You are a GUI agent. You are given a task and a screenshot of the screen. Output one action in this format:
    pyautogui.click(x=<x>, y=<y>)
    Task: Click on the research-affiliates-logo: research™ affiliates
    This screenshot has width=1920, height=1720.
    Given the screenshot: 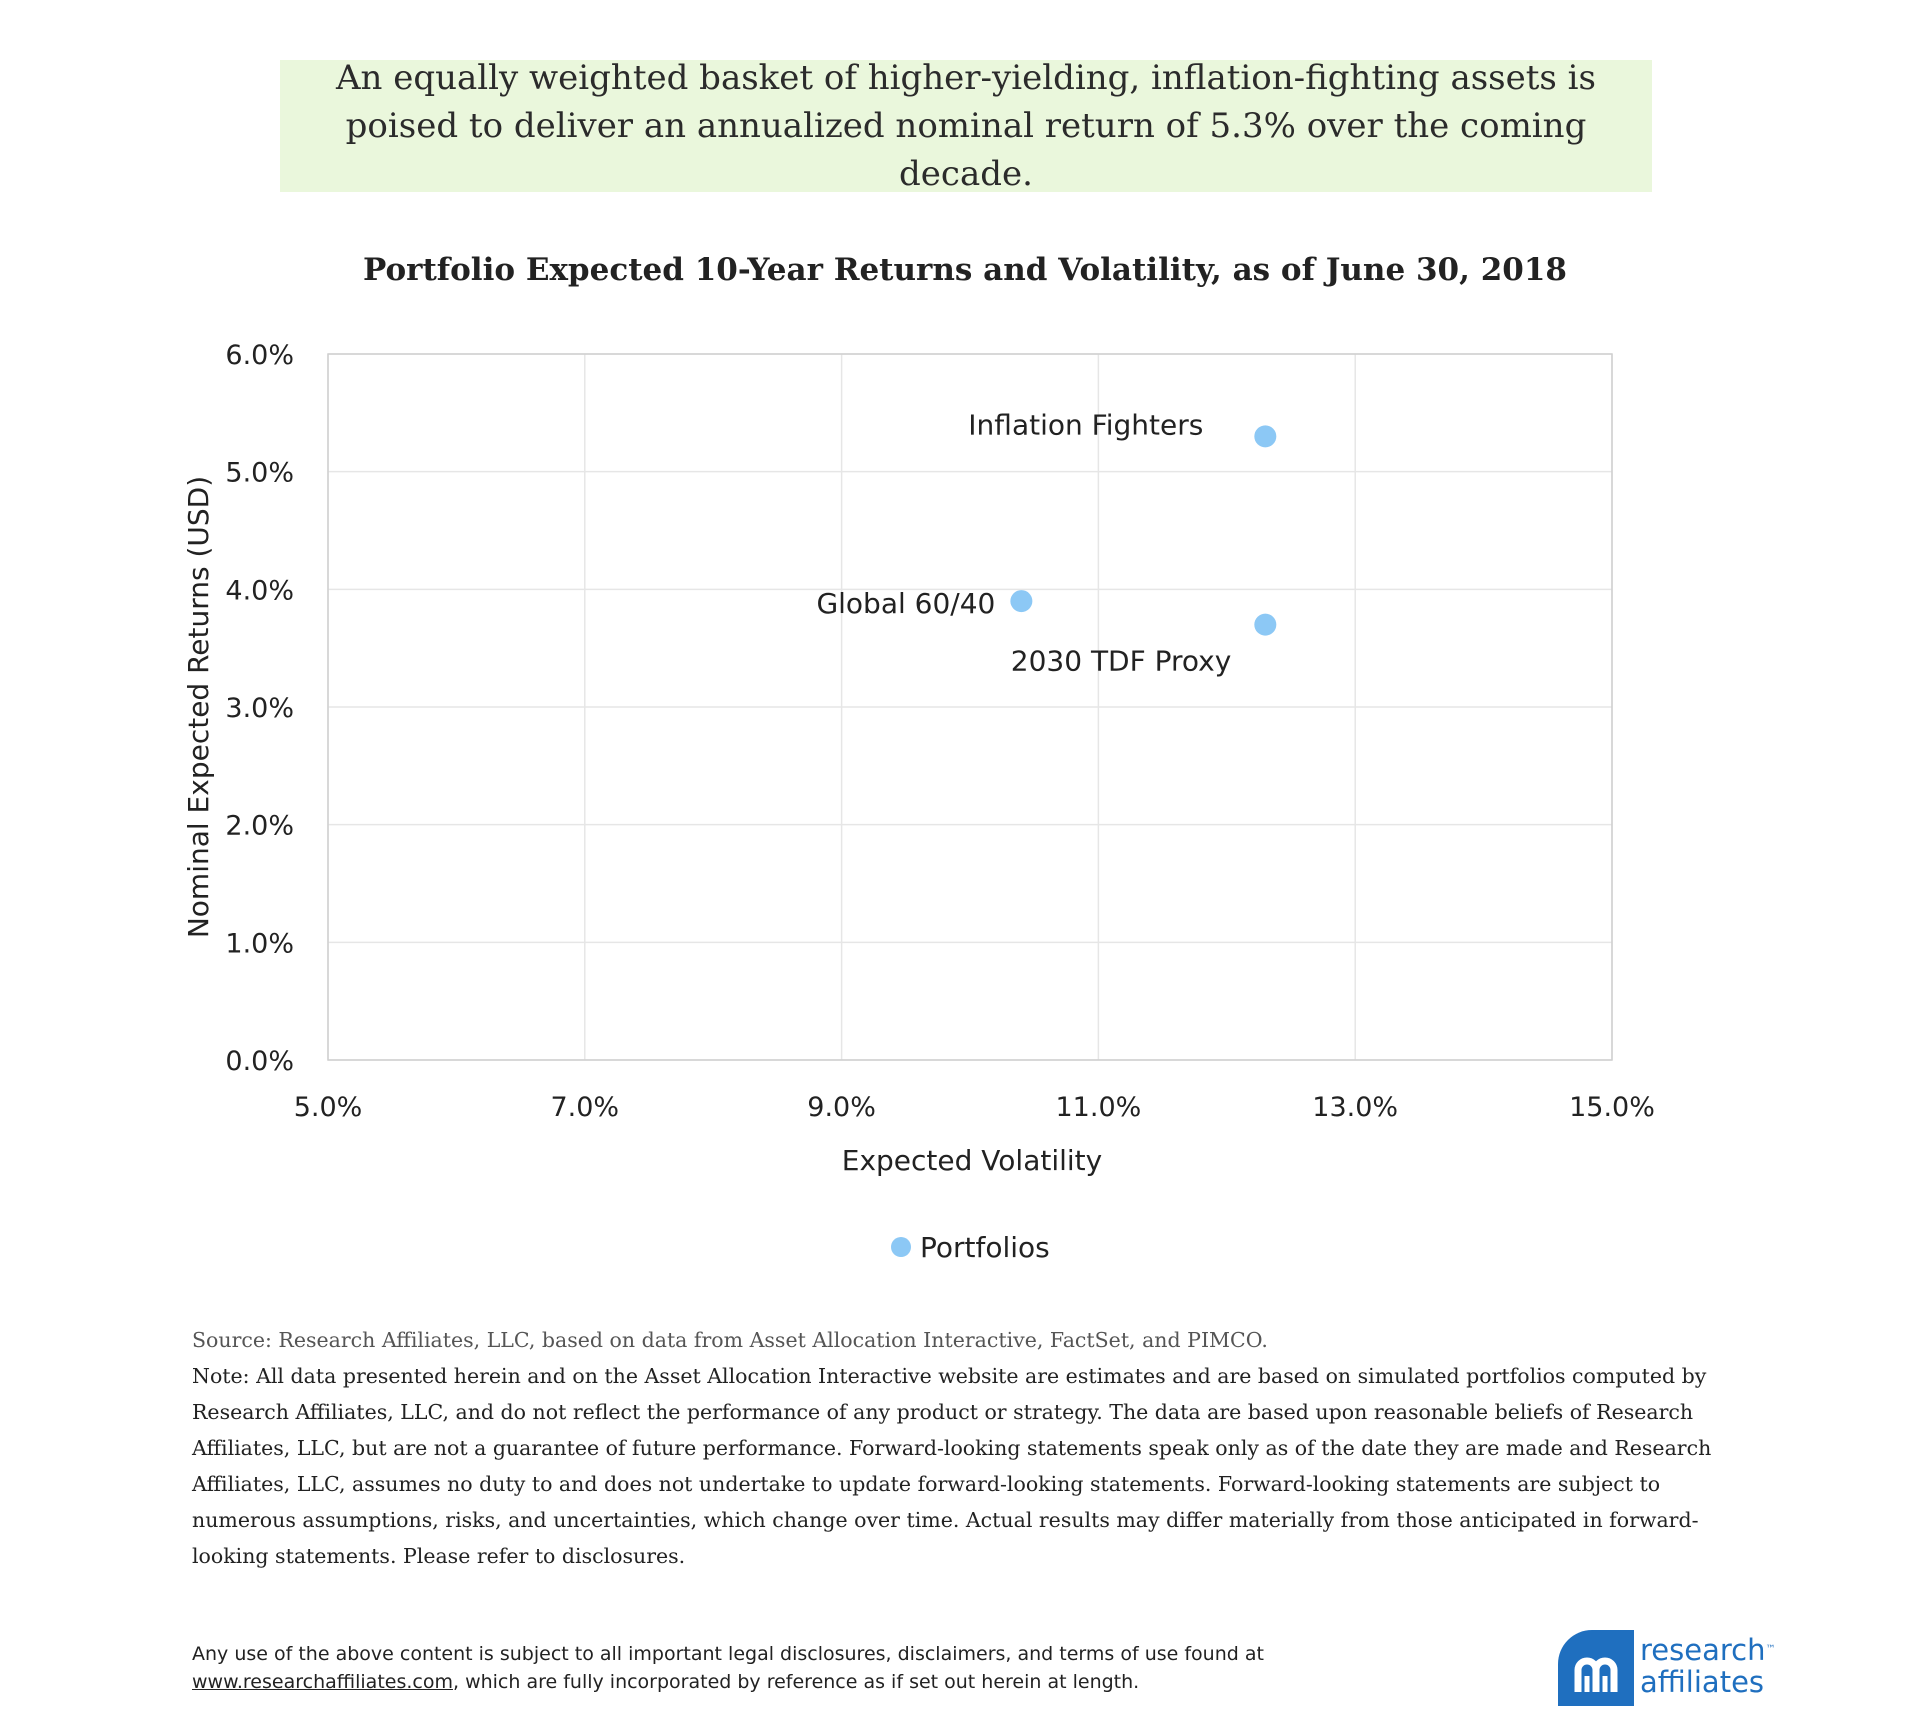 What is the action you would take?
    pyautogui.click(x=1668, y=1668)
    